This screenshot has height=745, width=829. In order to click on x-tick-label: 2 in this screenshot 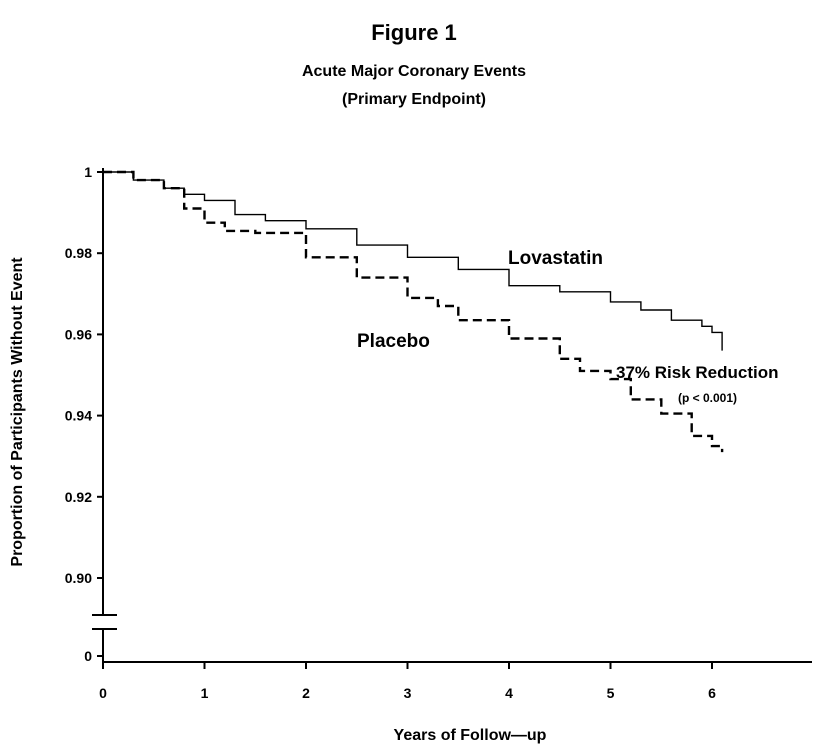, I will do `click(306, 693)`.